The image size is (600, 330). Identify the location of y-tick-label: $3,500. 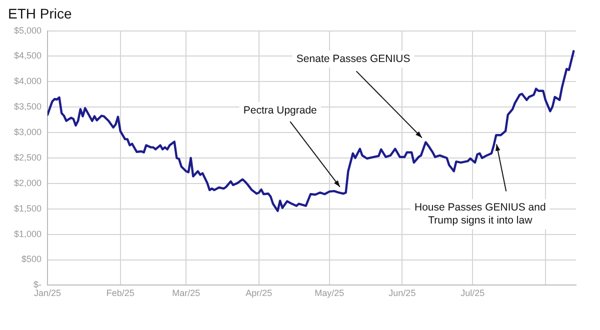
(28, 107).